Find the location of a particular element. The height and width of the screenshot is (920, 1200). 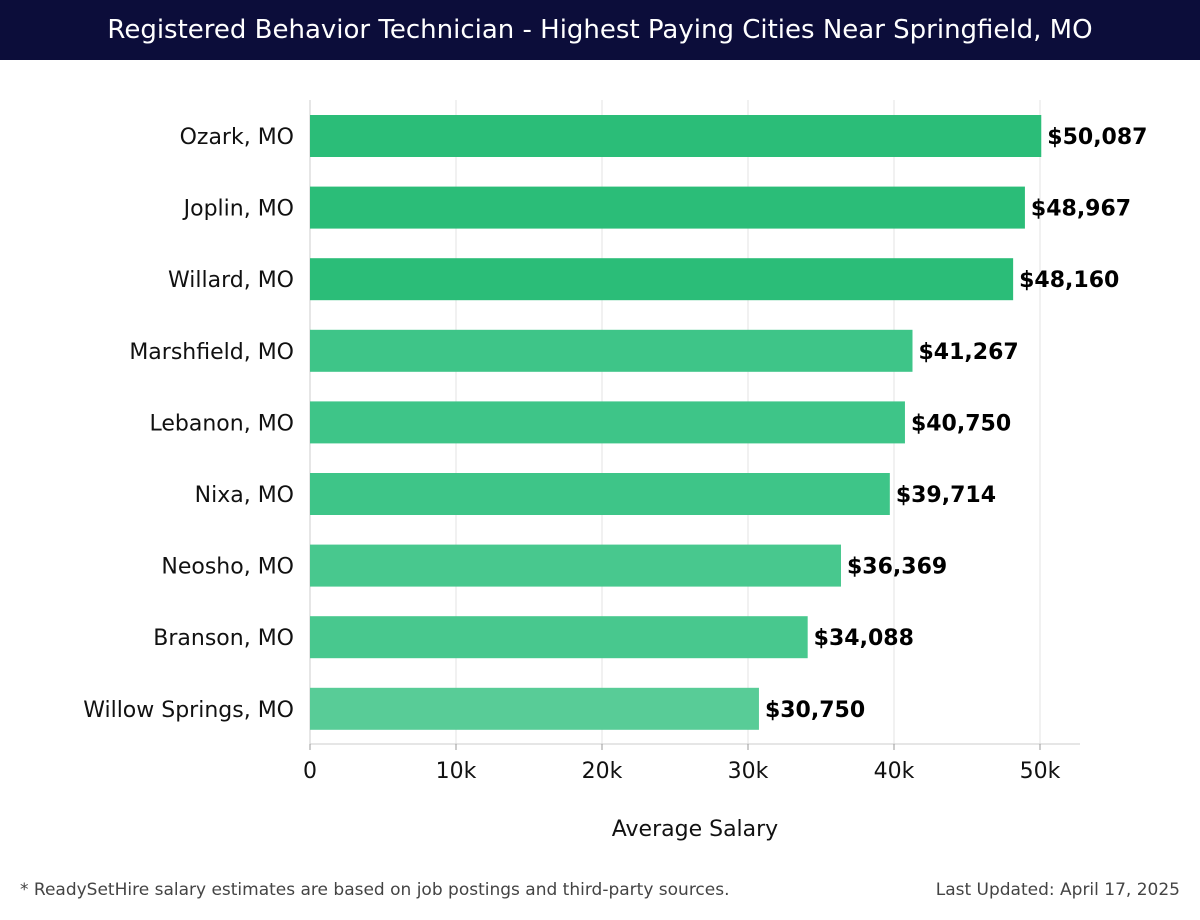

x-tick-label: 50k is located at coordinates (1040, 771).